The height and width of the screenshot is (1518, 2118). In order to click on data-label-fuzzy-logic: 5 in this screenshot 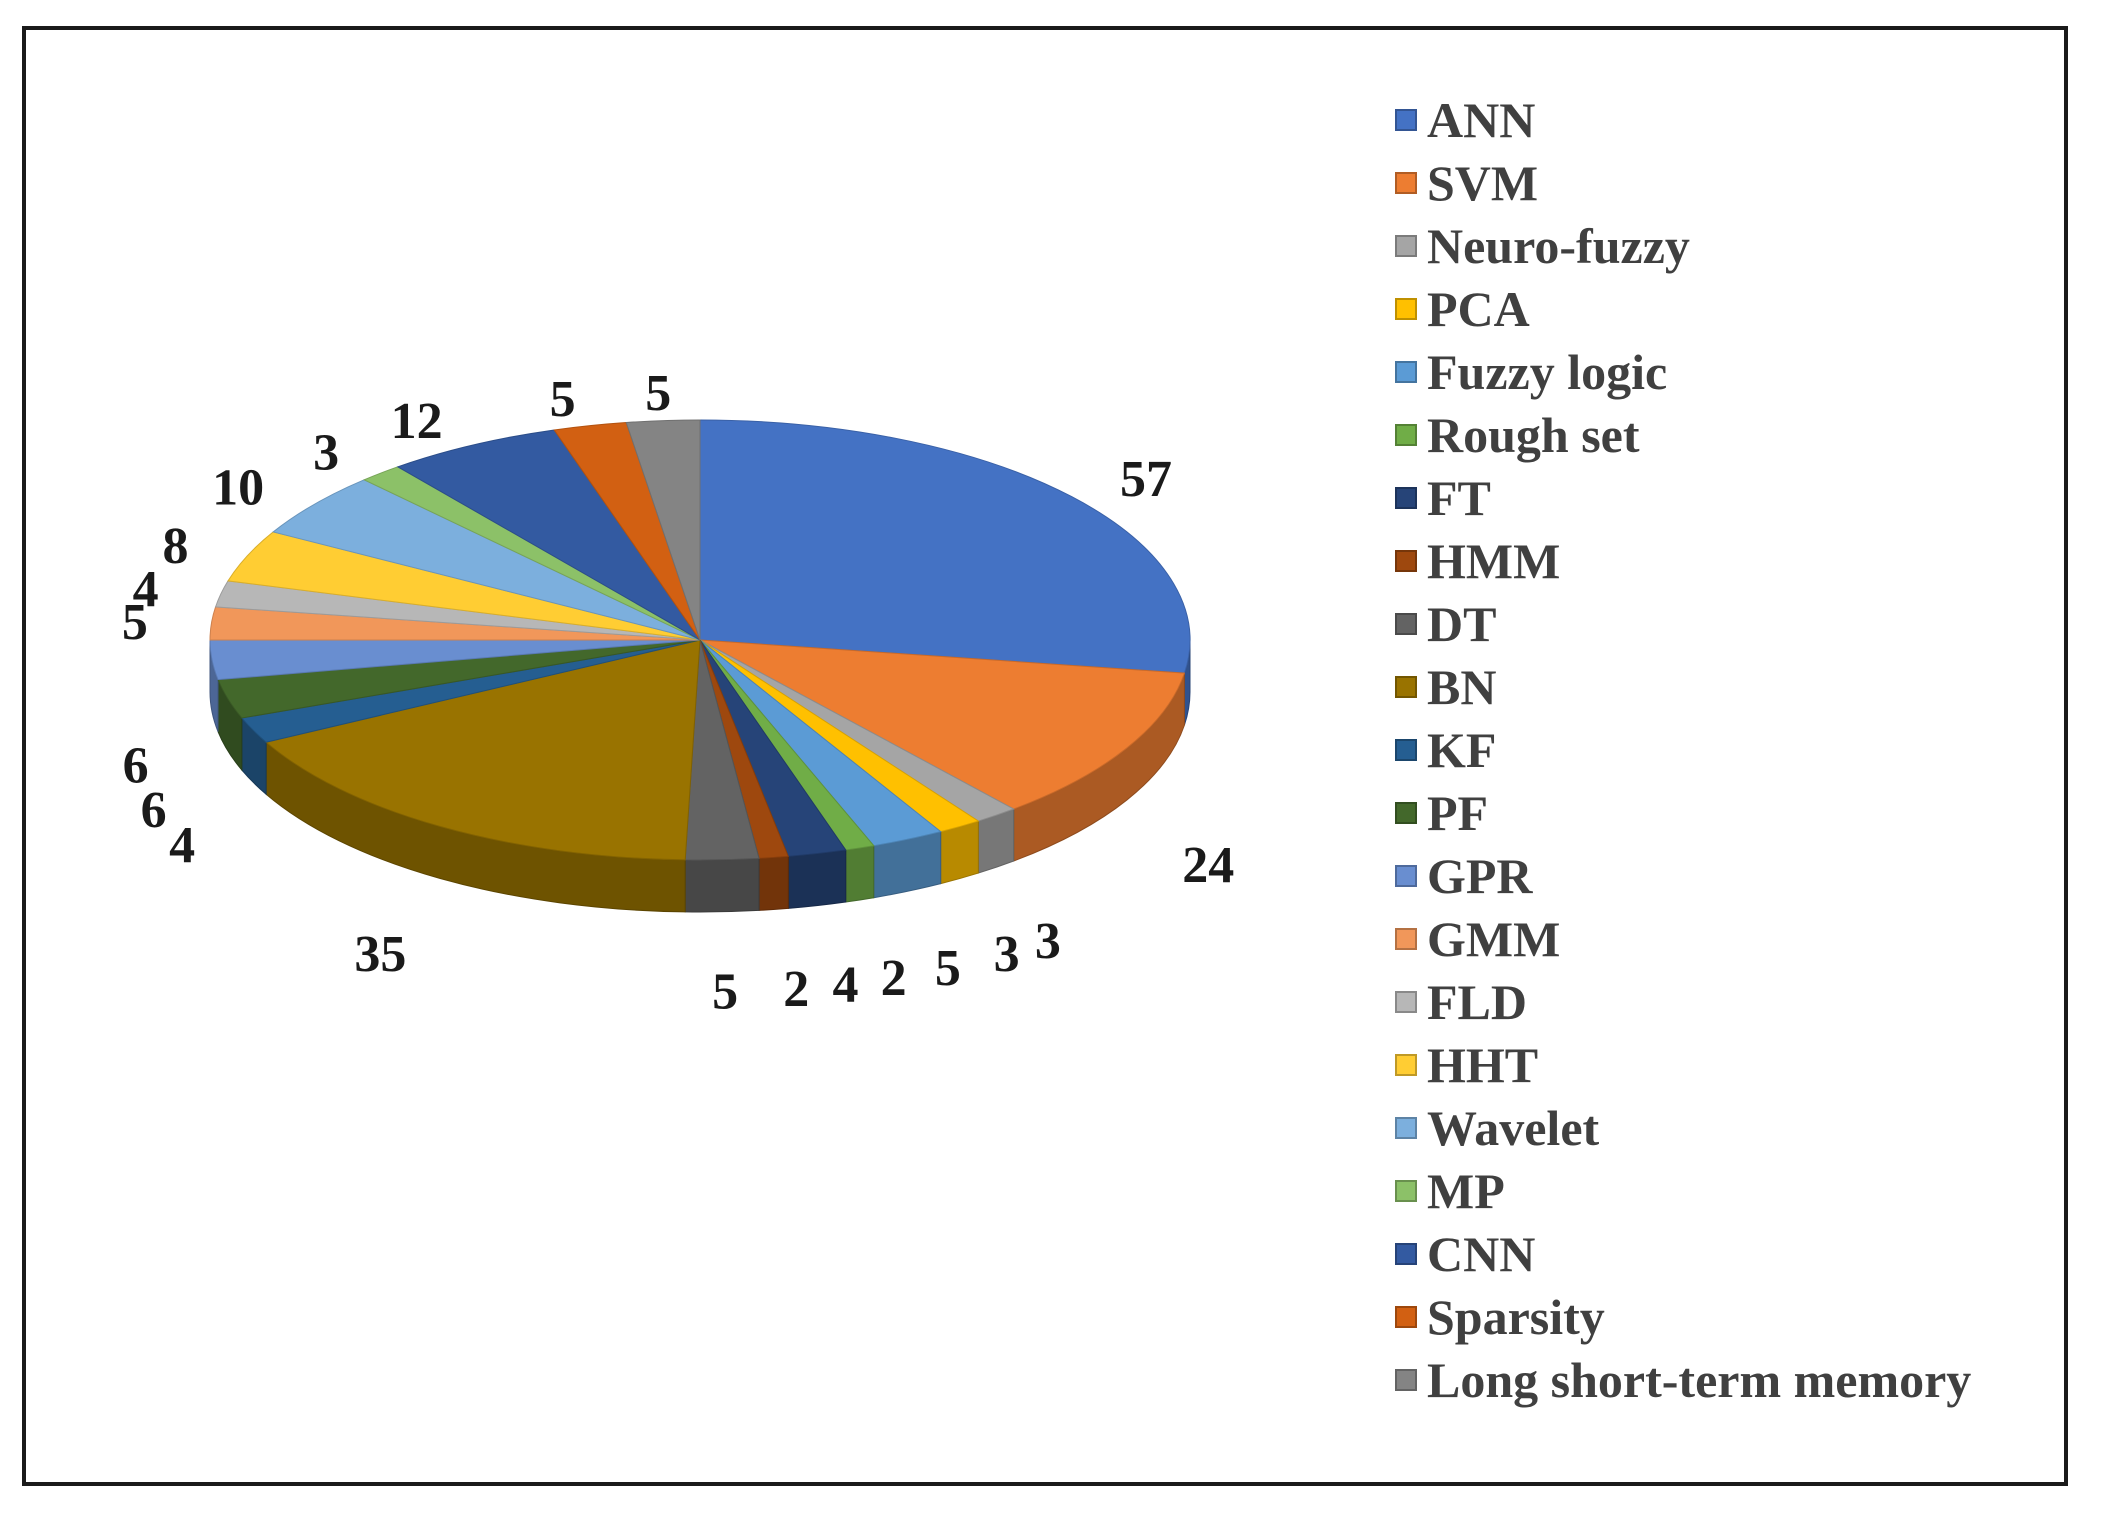, I will do `click(948, 968)`.